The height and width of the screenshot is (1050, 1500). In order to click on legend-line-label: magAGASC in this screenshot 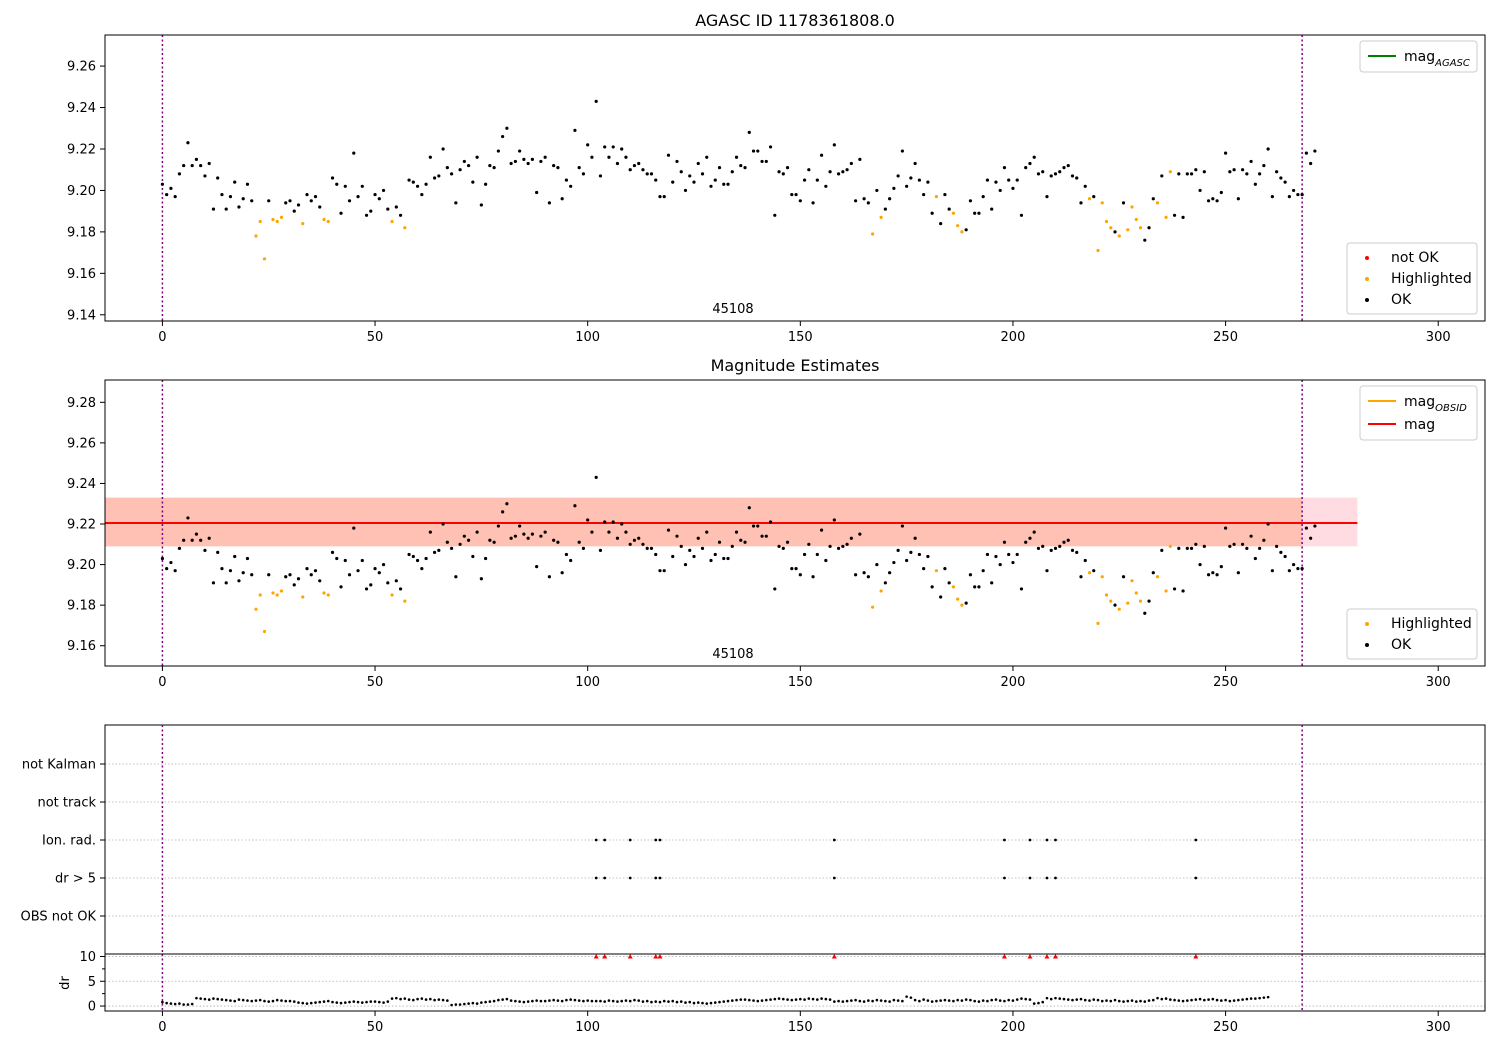, I will do `click(1437, 59)`.